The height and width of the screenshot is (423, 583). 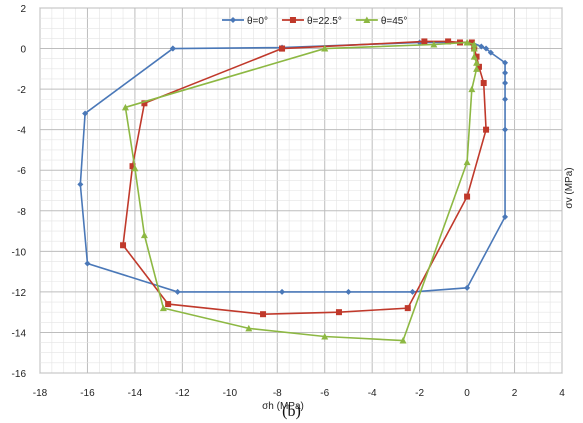 I want to click on x-tick-label: -16, so click(x=87, y=393).